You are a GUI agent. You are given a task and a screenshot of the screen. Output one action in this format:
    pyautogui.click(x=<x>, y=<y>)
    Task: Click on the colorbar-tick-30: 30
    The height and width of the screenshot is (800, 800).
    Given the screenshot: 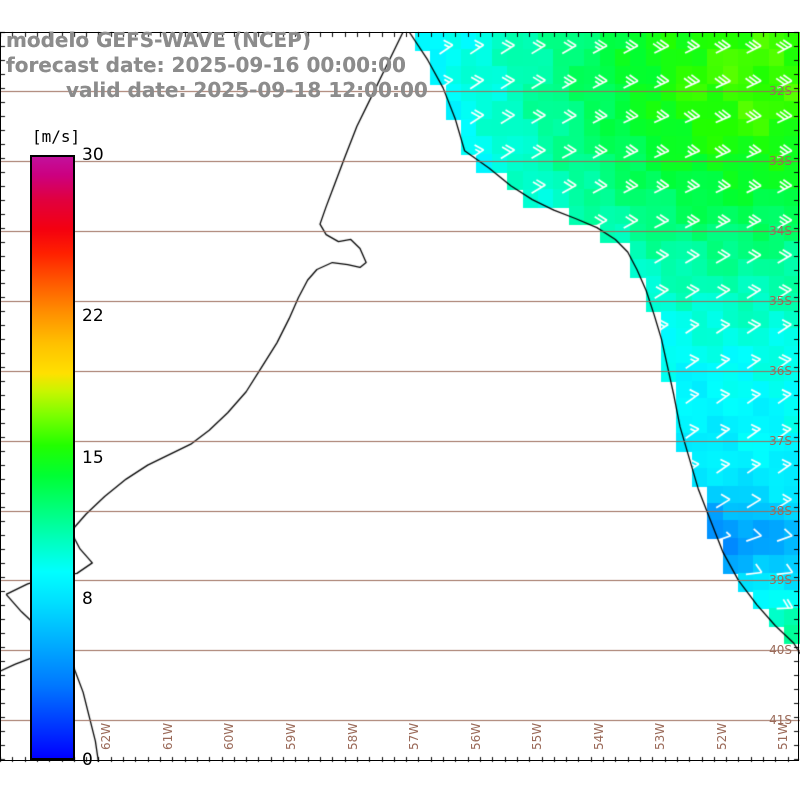 What is the action you would take?
    pyautogui.click(x=93, y=155)
    